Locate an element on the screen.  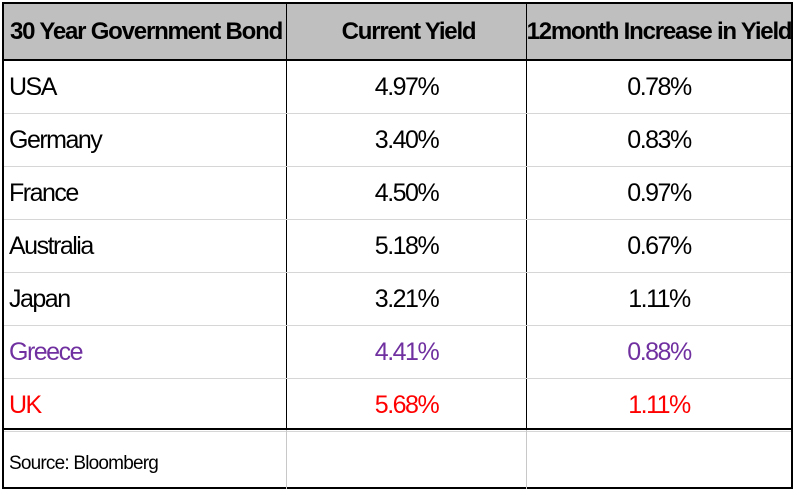
country-cell: UK is located at coordinates (25, 404).